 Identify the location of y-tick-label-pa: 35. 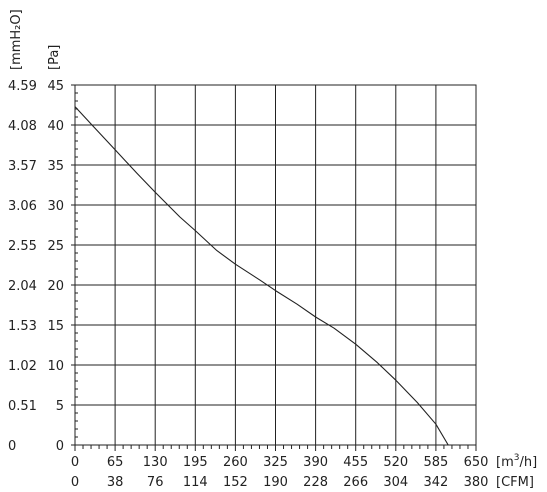
(55, 166).